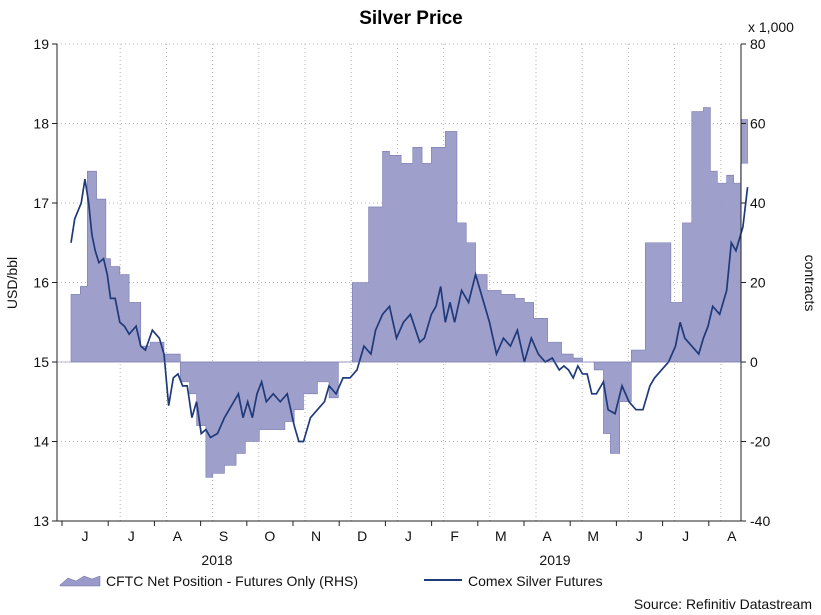 Image resolution: width=821 pixels, height=615 pixels. What do you see at coordinates (41, 283) in the screenshot?
I see `y-tick-label: 16` at bounding box center [41, 283].